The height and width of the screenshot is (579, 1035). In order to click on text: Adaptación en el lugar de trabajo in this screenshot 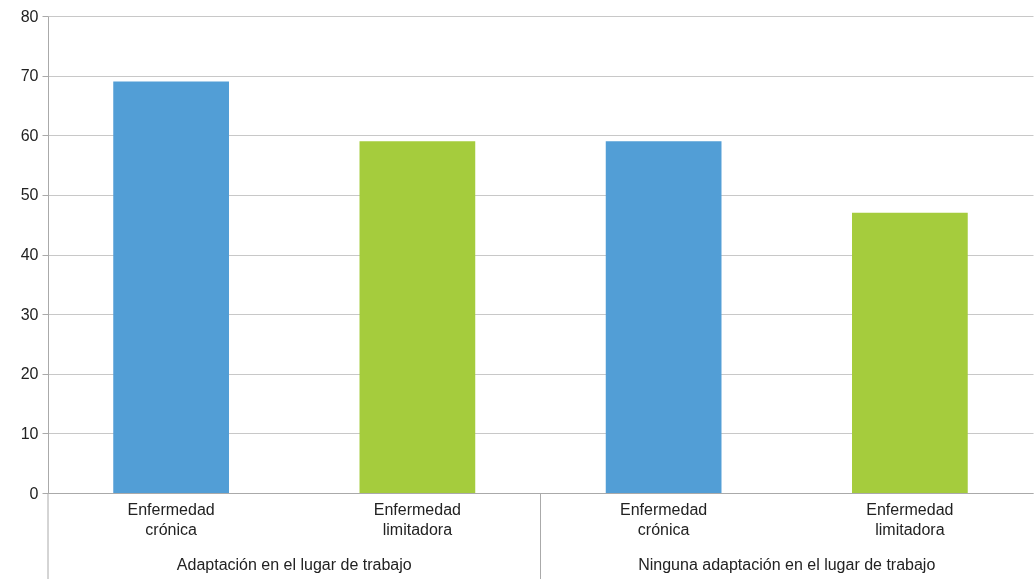, I will do `click(294, 564)`.